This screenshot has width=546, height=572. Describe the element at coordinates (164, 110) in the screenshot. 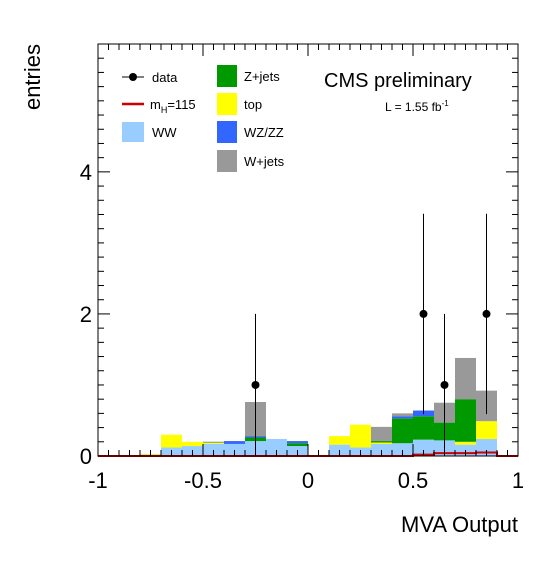

I see `legend-signal-subscript: H` at that location.